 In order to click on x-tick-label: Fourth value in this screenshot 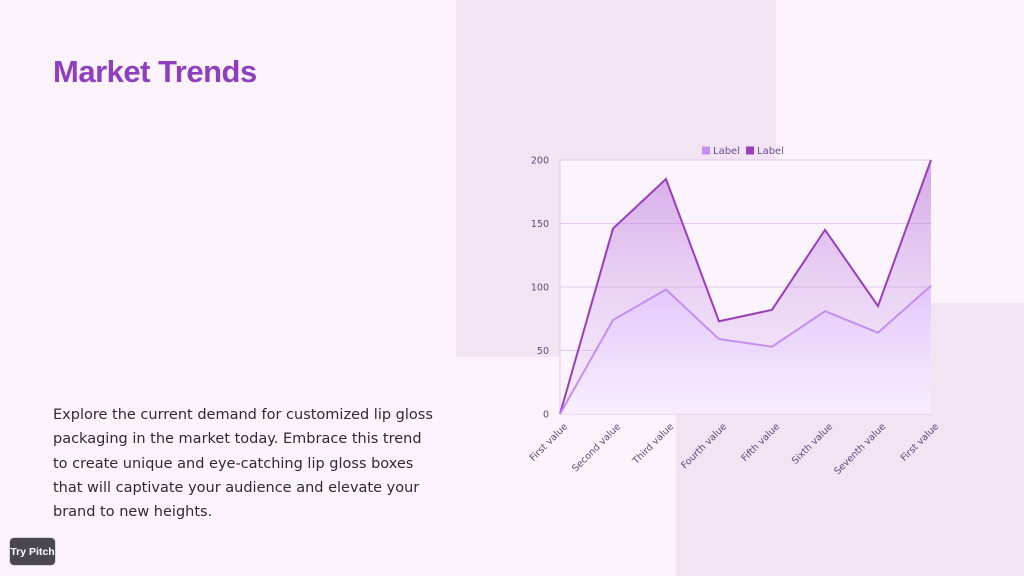, I will do `click(704, 446)`.